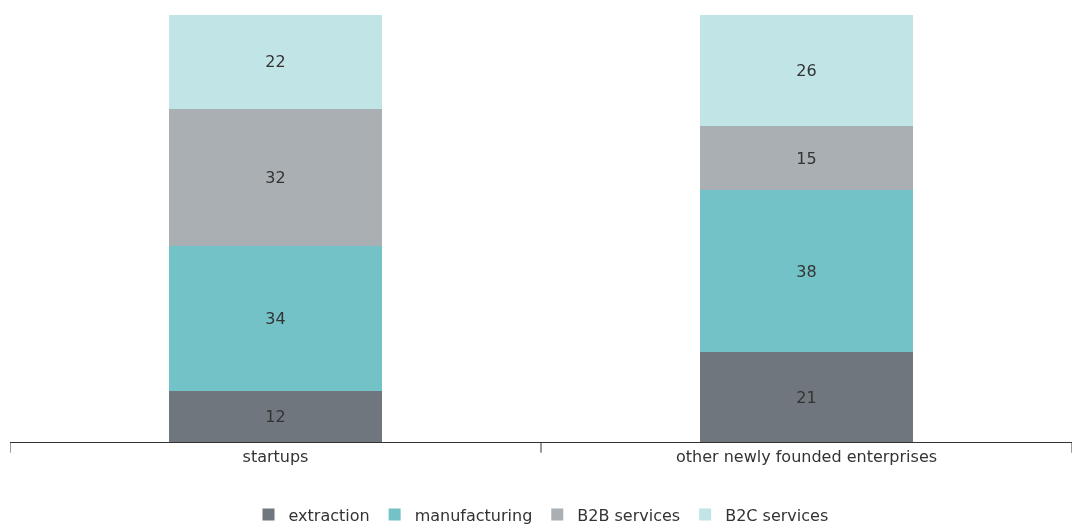  Describe the element at coordinates (806, 457) in the screenshot. I see `x-tick-label: other newly founded enterprises` at that location.